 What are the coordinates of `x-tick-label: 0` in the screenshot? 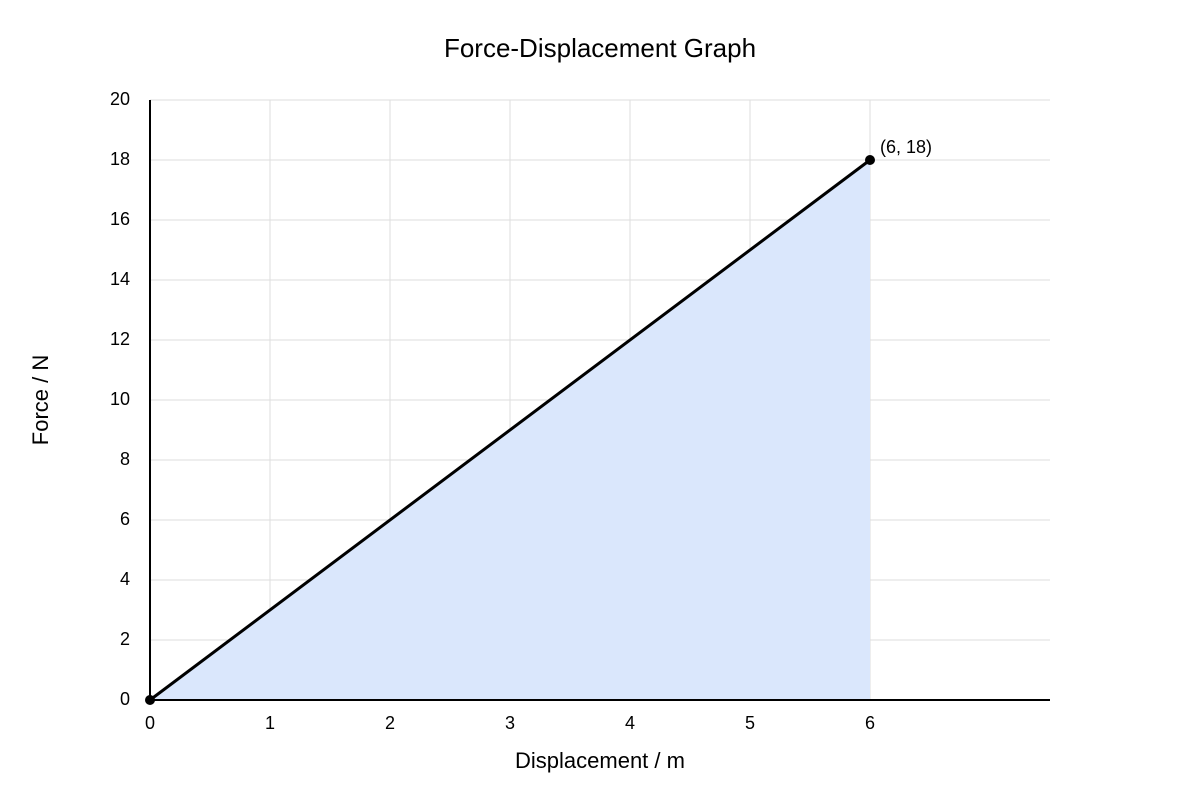 It's located at (150, 723).